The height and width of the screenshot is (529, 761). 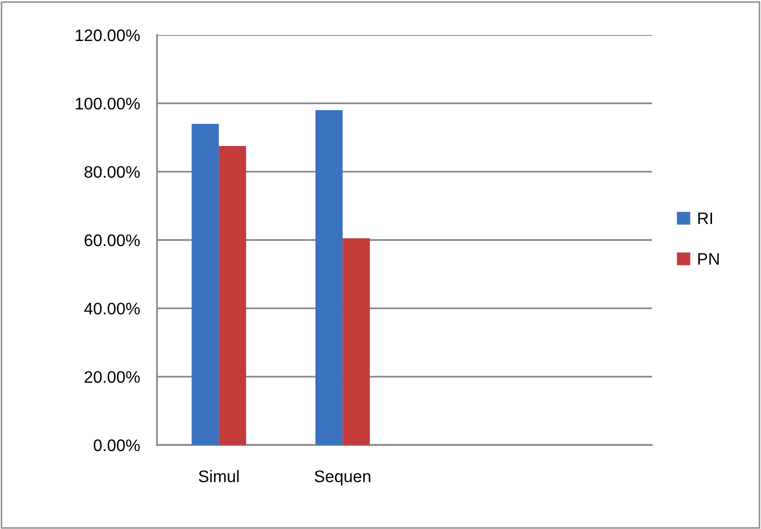 What do you see at coordinates (218, 476) in the screenshot?
I see `x-tick-label: Simul` at bounding box center [218, 476].